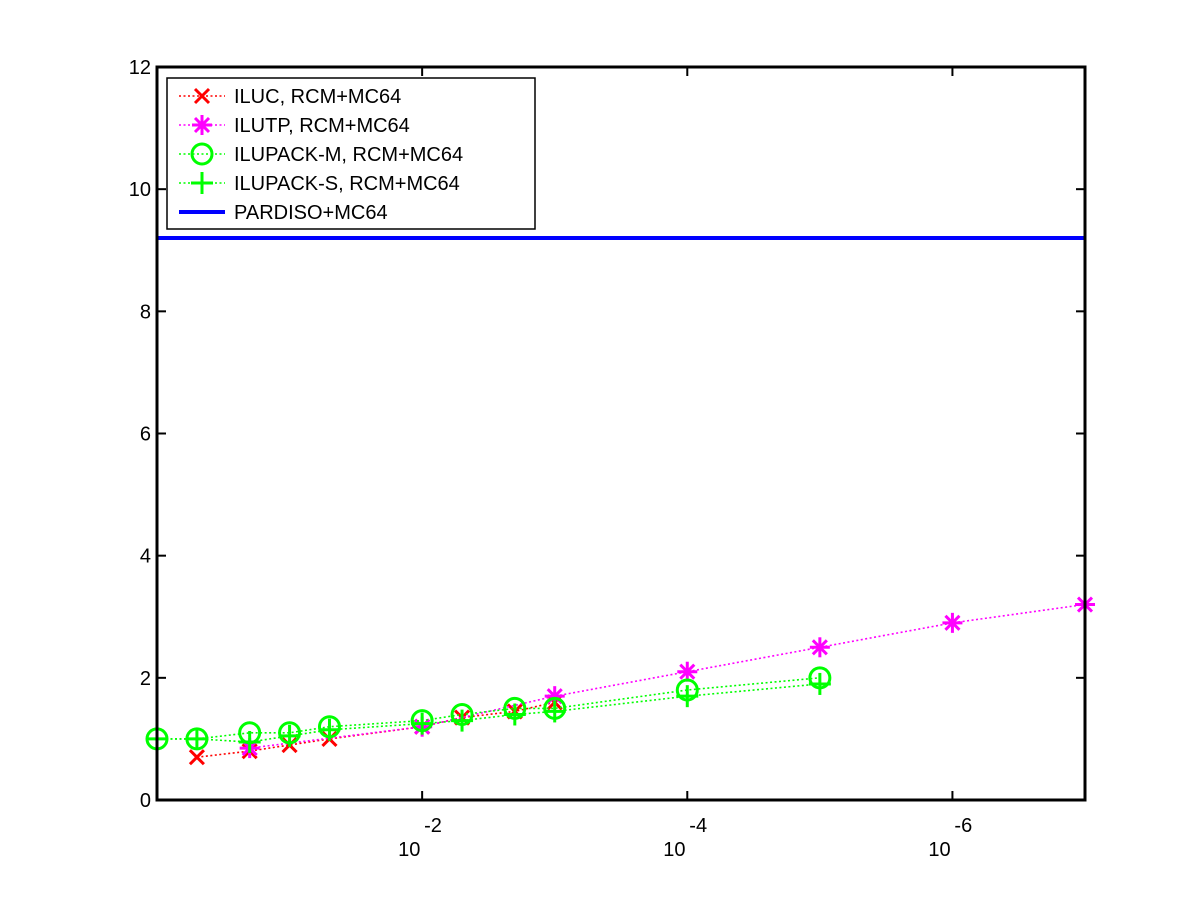 The height and width of the screenshot is (900, 1200). I want to click on legend-entry: ILUPACK-S, RCM+MC64, so click(319, 183).